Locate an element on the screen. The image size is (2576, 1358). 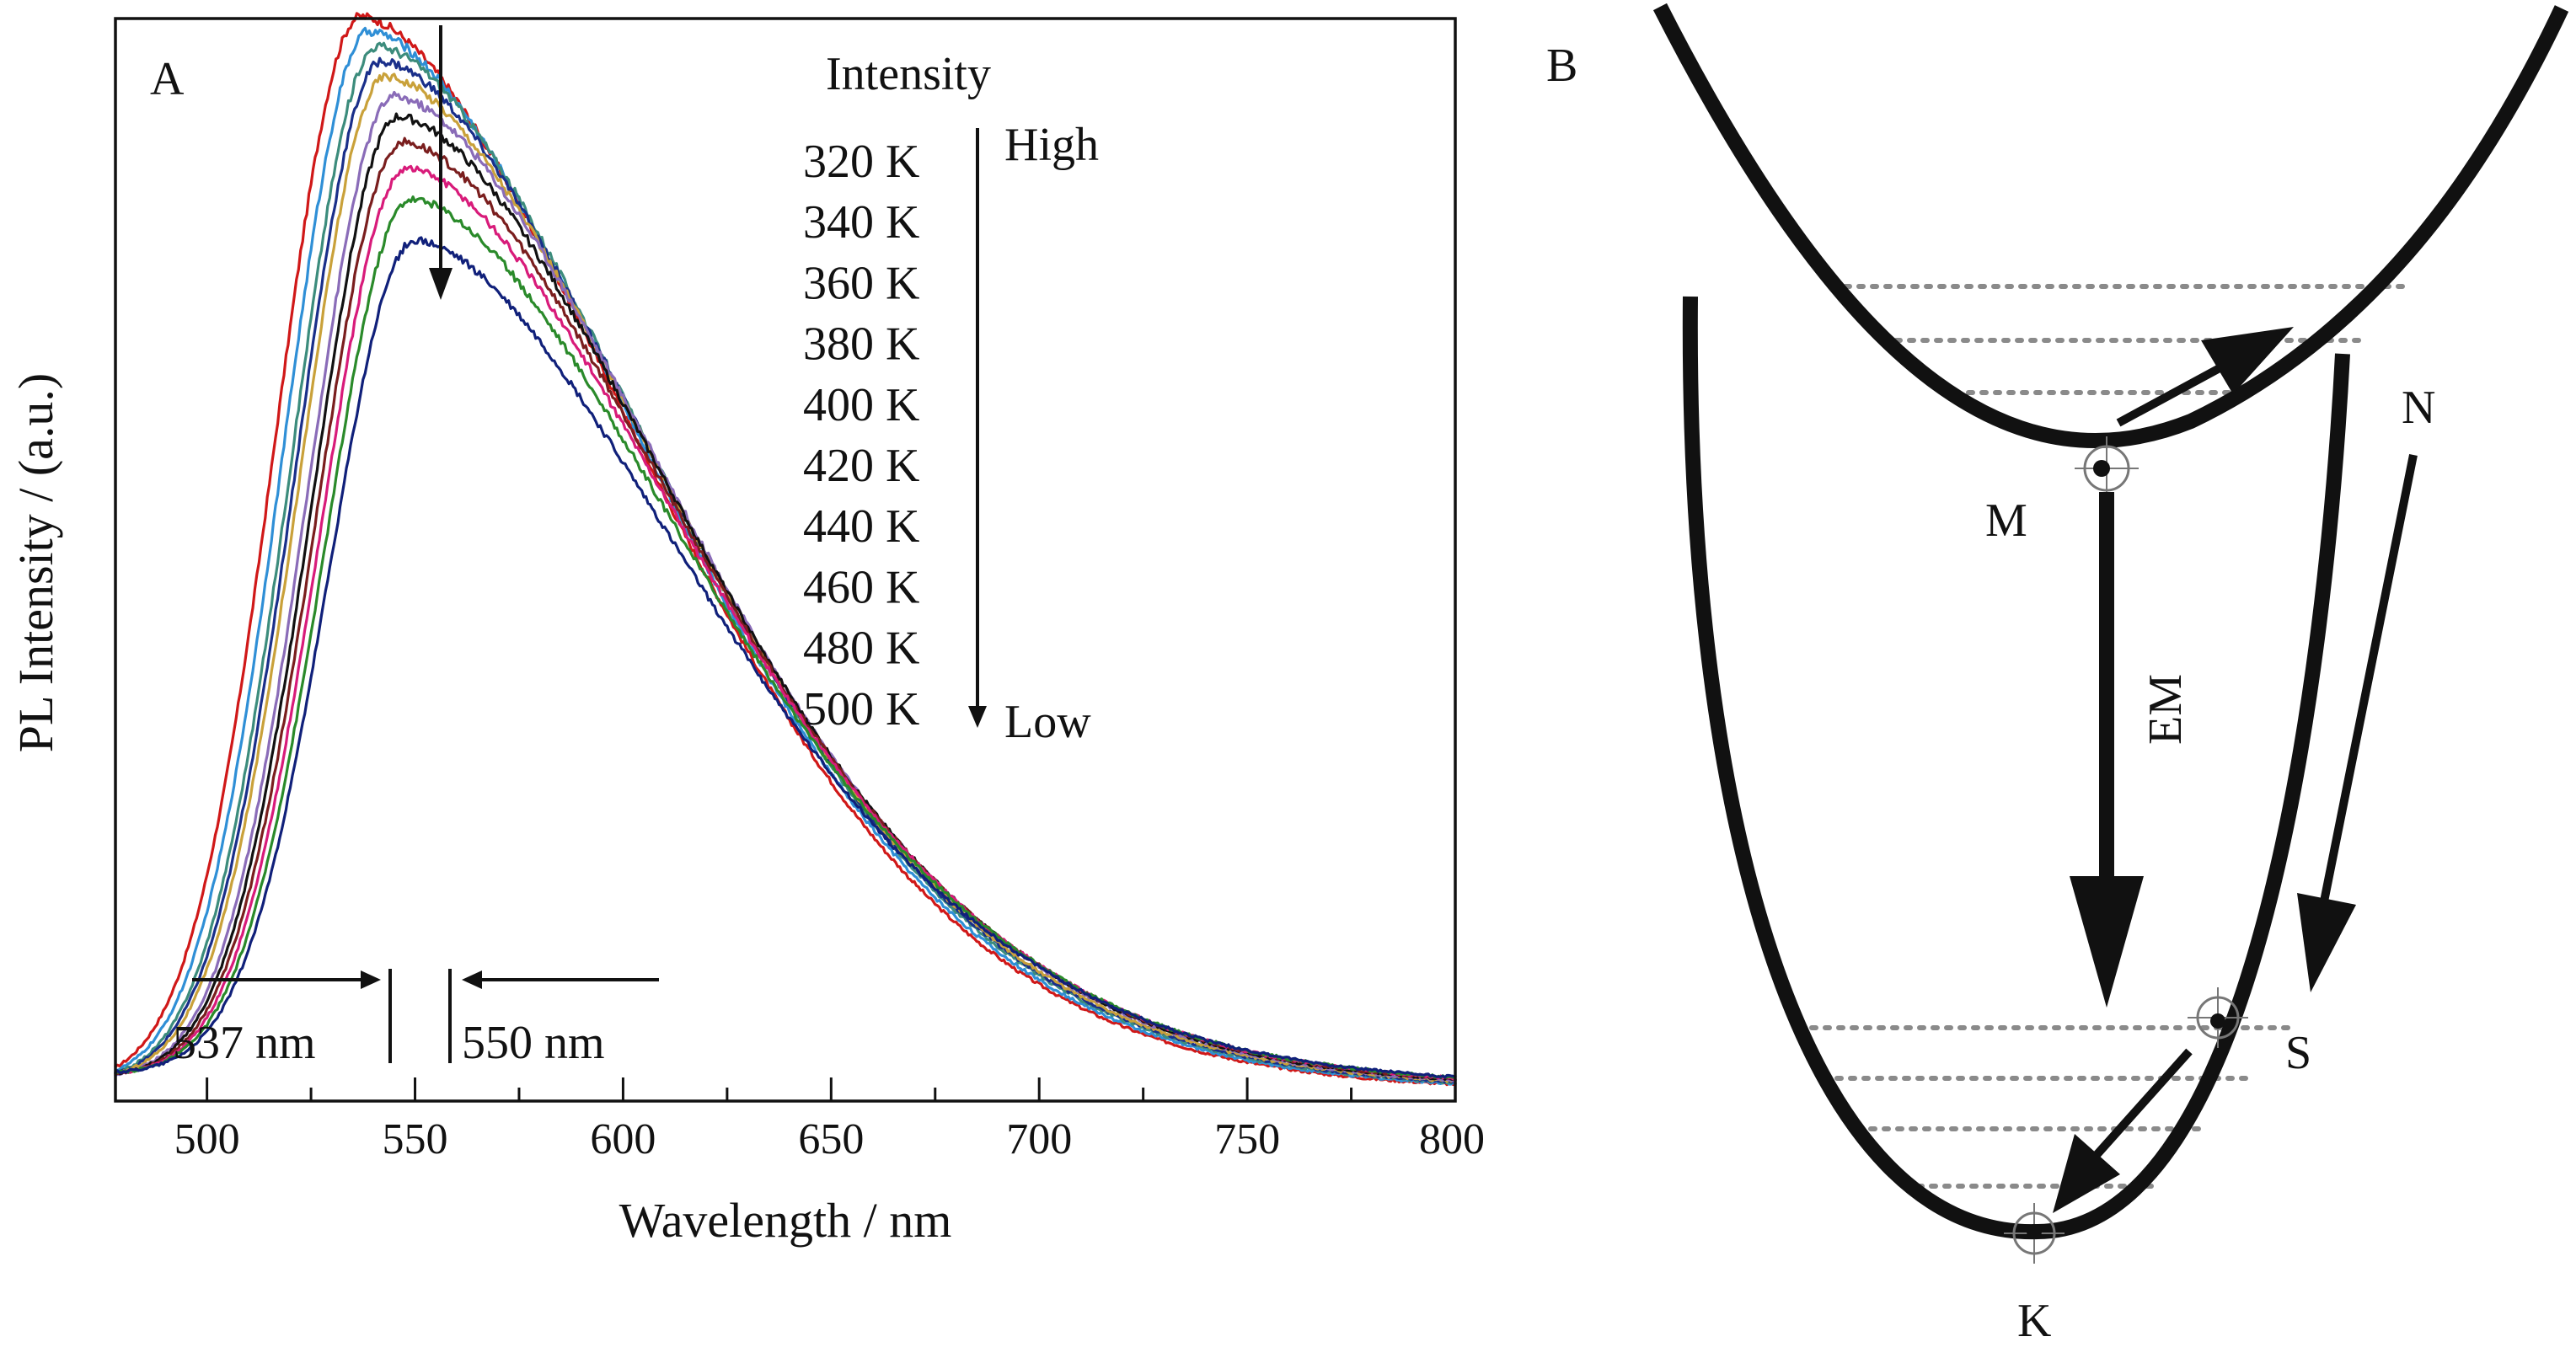
temperature-arrow-head is located at coordinates (441, 284).